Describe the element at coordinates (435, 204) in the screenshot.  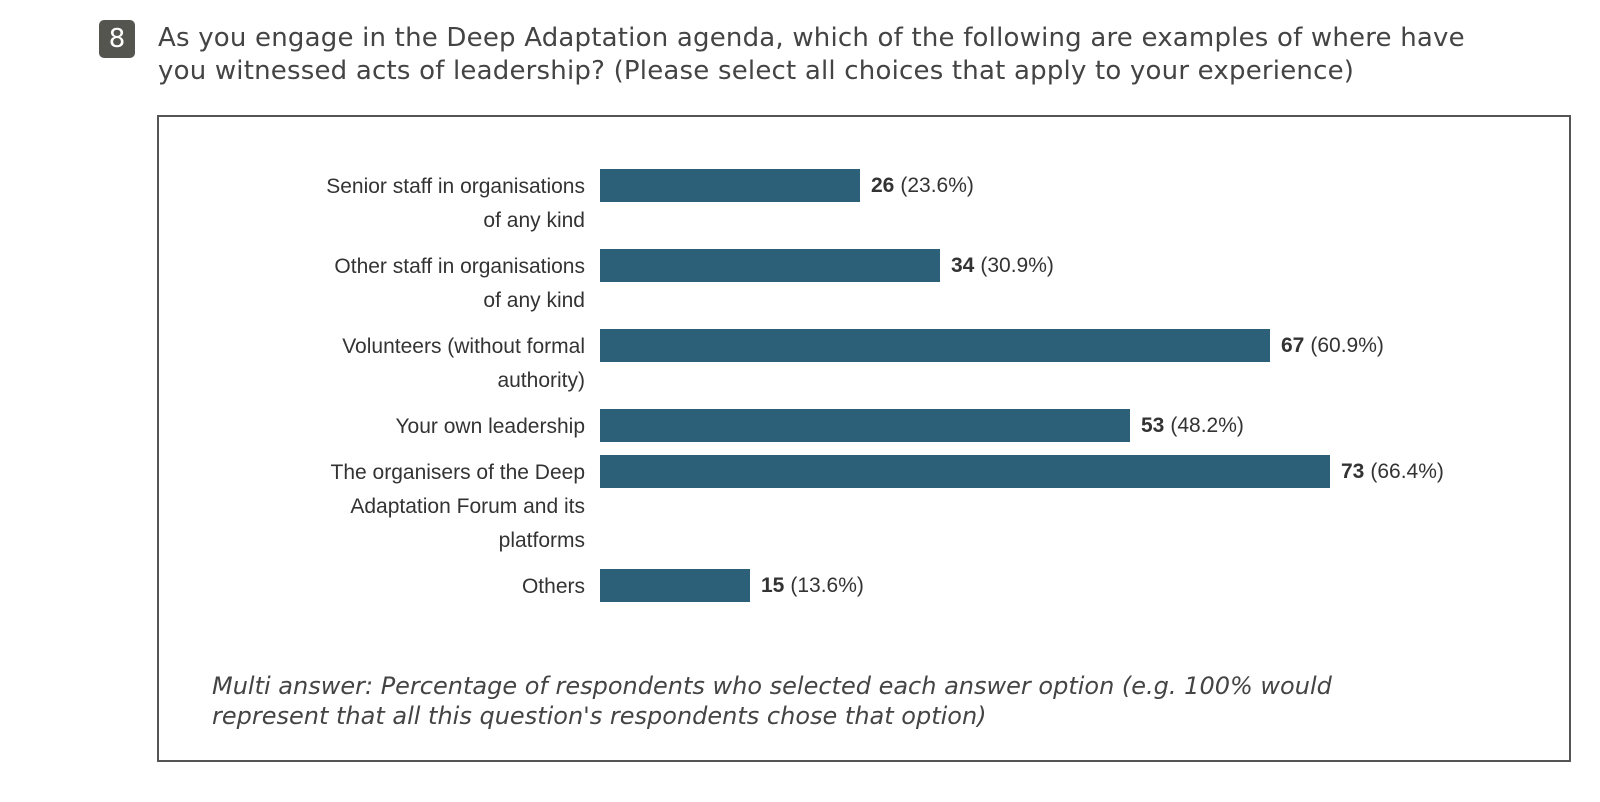
I see `category-label: Senior staff in organisations of any kind` at that location.